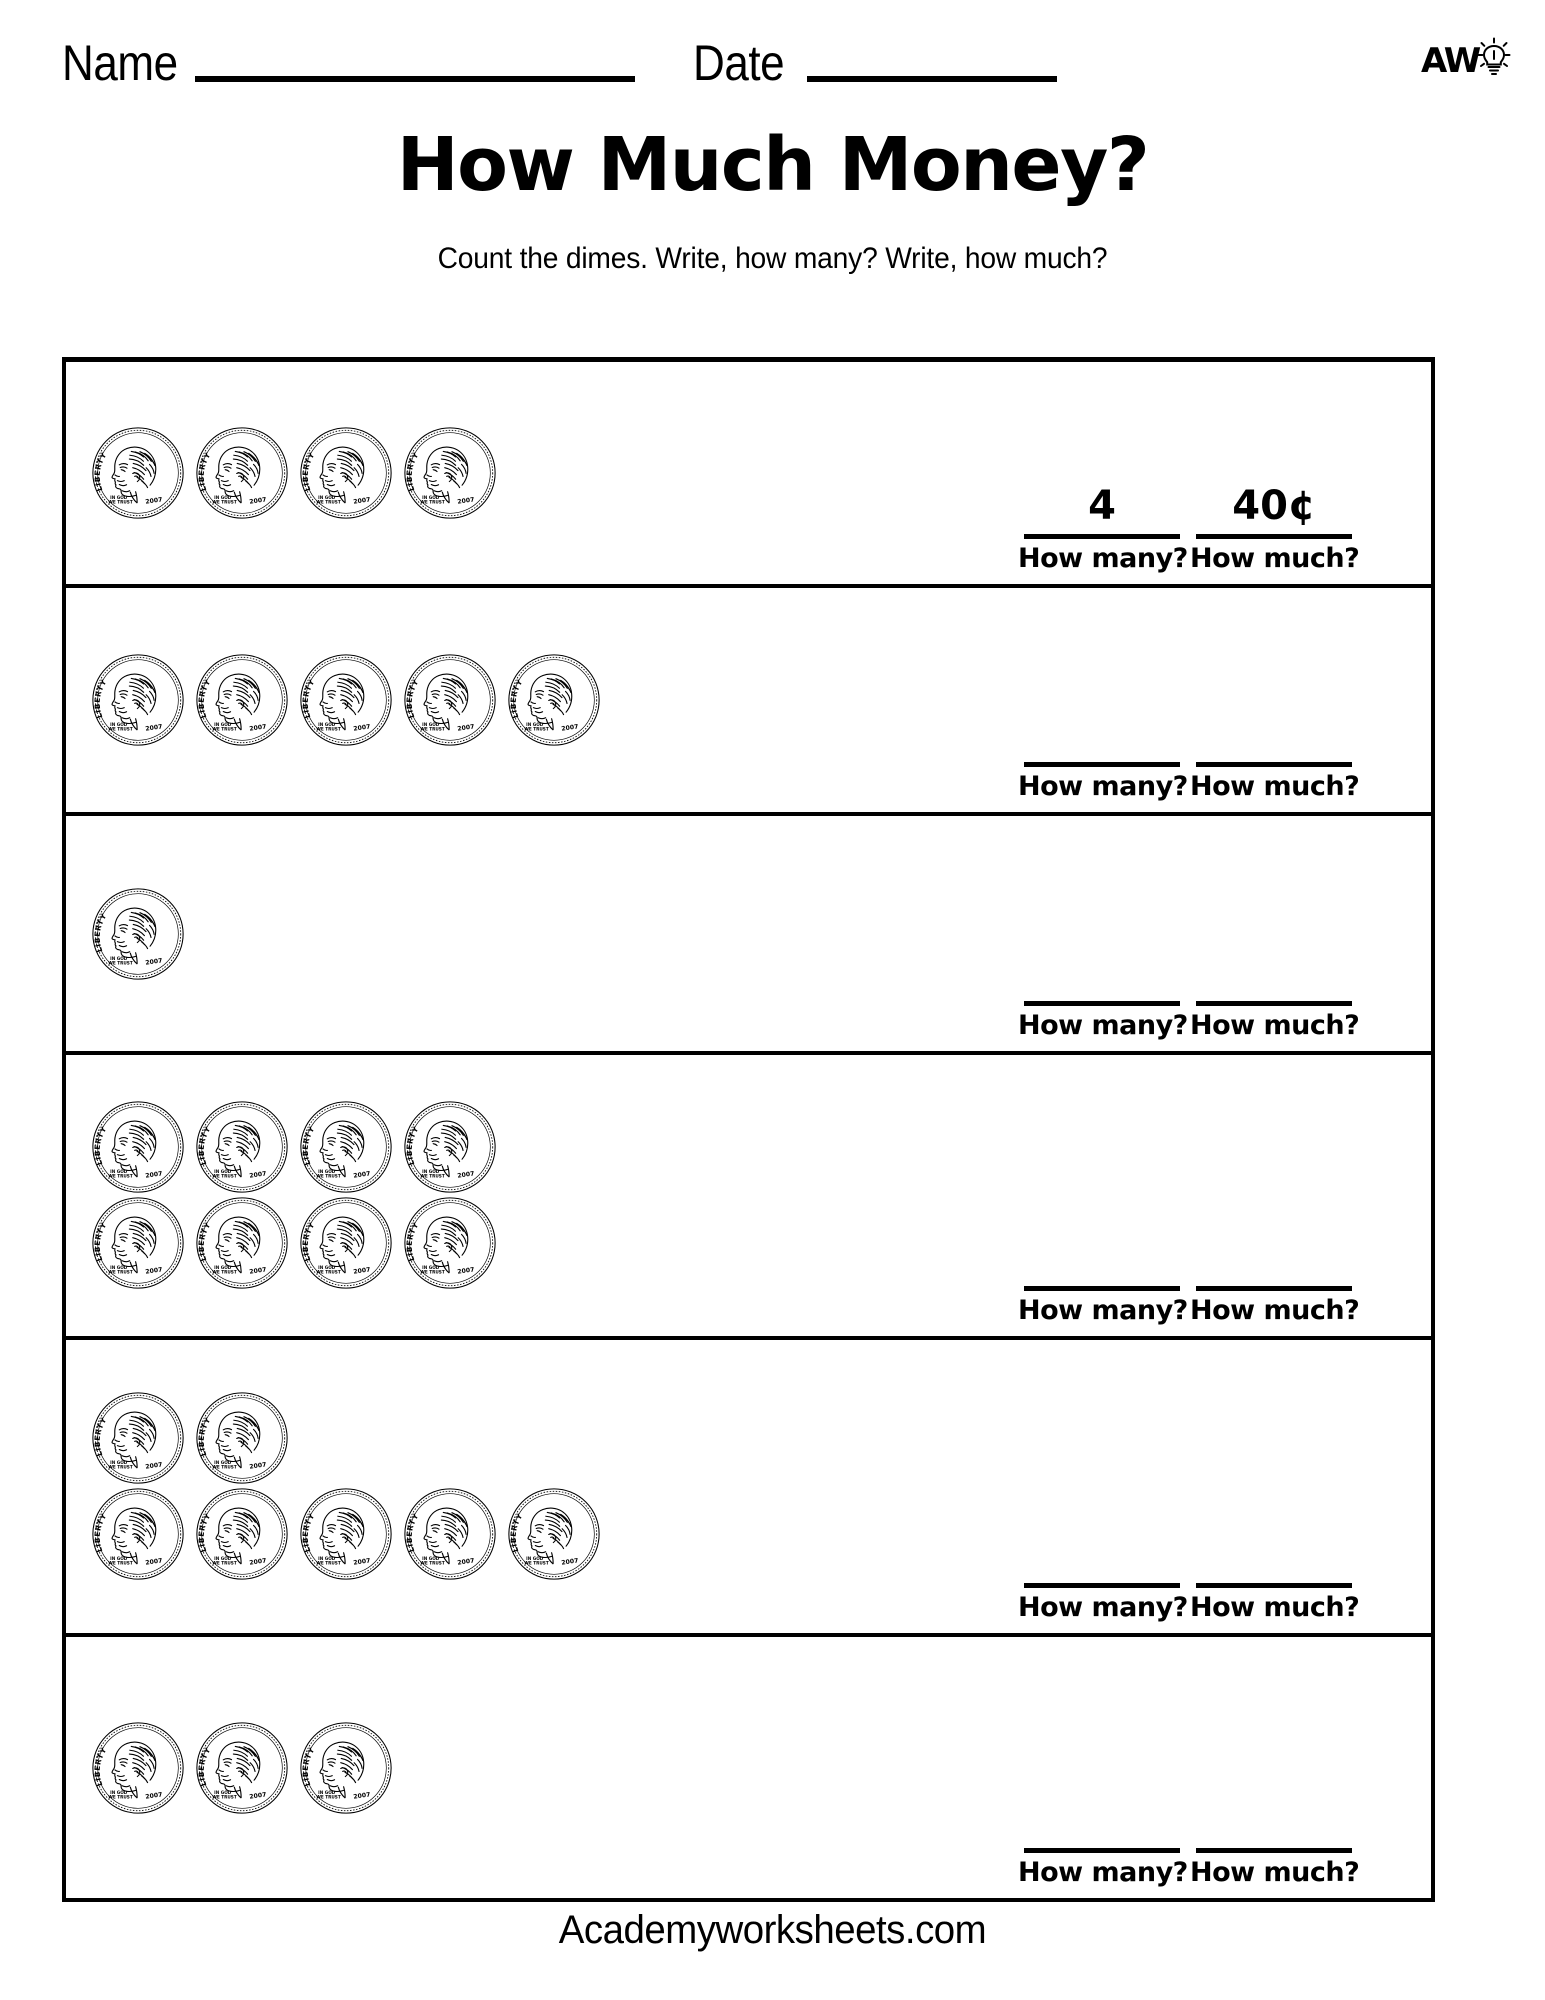 Image resolution: width=1545 pixels, height=2000 pixels. Describe the element at coordinates (1274, 1555) in the screenshot. I see `how-much-answer-value` at that location.